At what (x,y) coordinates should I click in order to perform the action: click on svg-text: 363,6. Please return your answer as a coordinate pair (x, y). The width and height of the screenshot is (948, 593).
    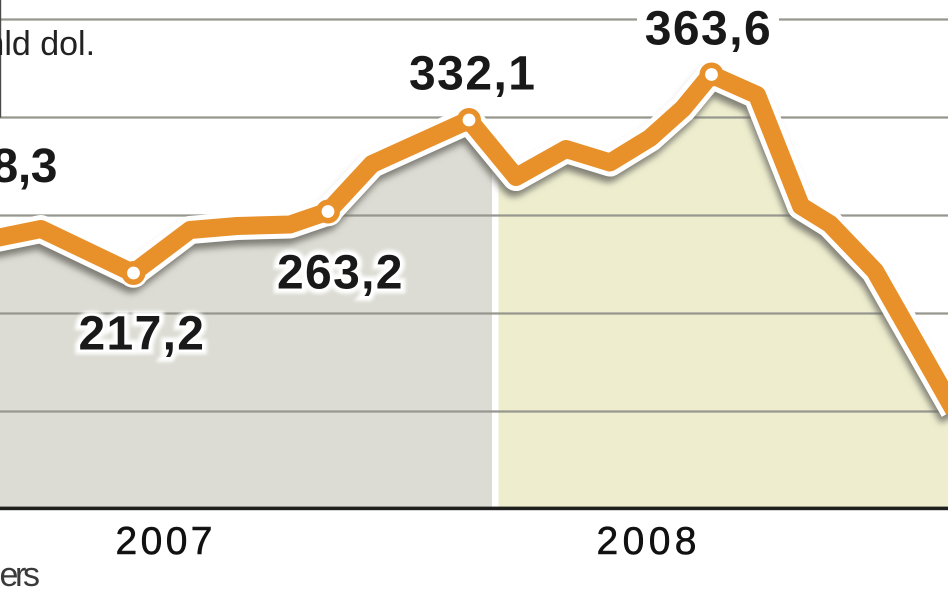
    Looking at the image, I should click on (708, 29).